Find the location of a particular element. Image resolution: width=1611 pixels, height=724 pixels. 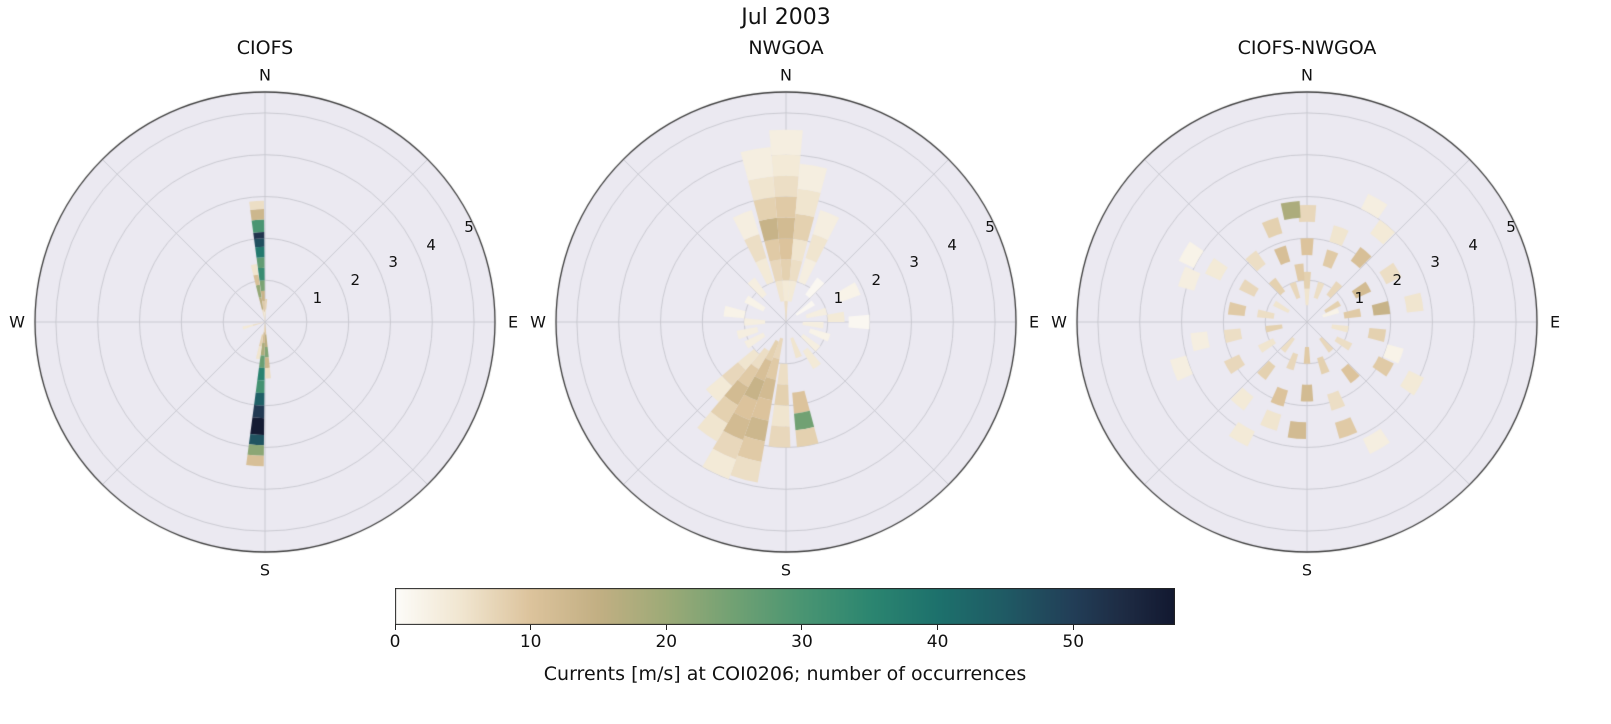

colorbar-tick-label: 50 is located at coordinates (1073, 642).